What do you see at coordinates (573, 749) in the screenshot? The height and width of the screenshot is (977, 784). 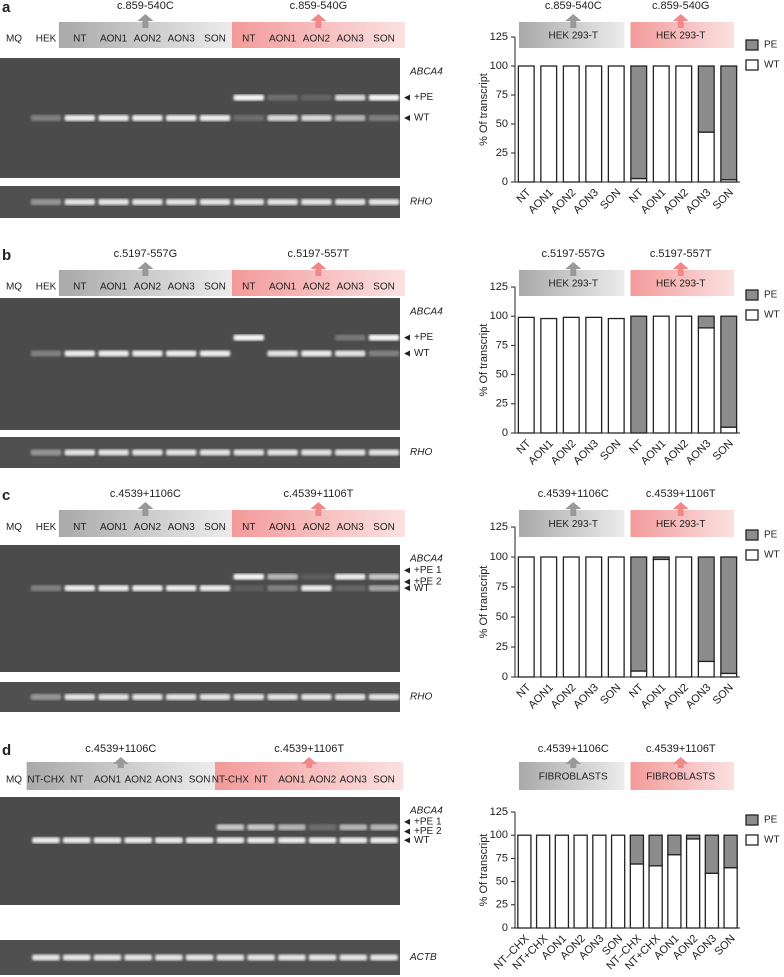 I see `group-label: c.4539+1106C` at bounding box center [573, 749].